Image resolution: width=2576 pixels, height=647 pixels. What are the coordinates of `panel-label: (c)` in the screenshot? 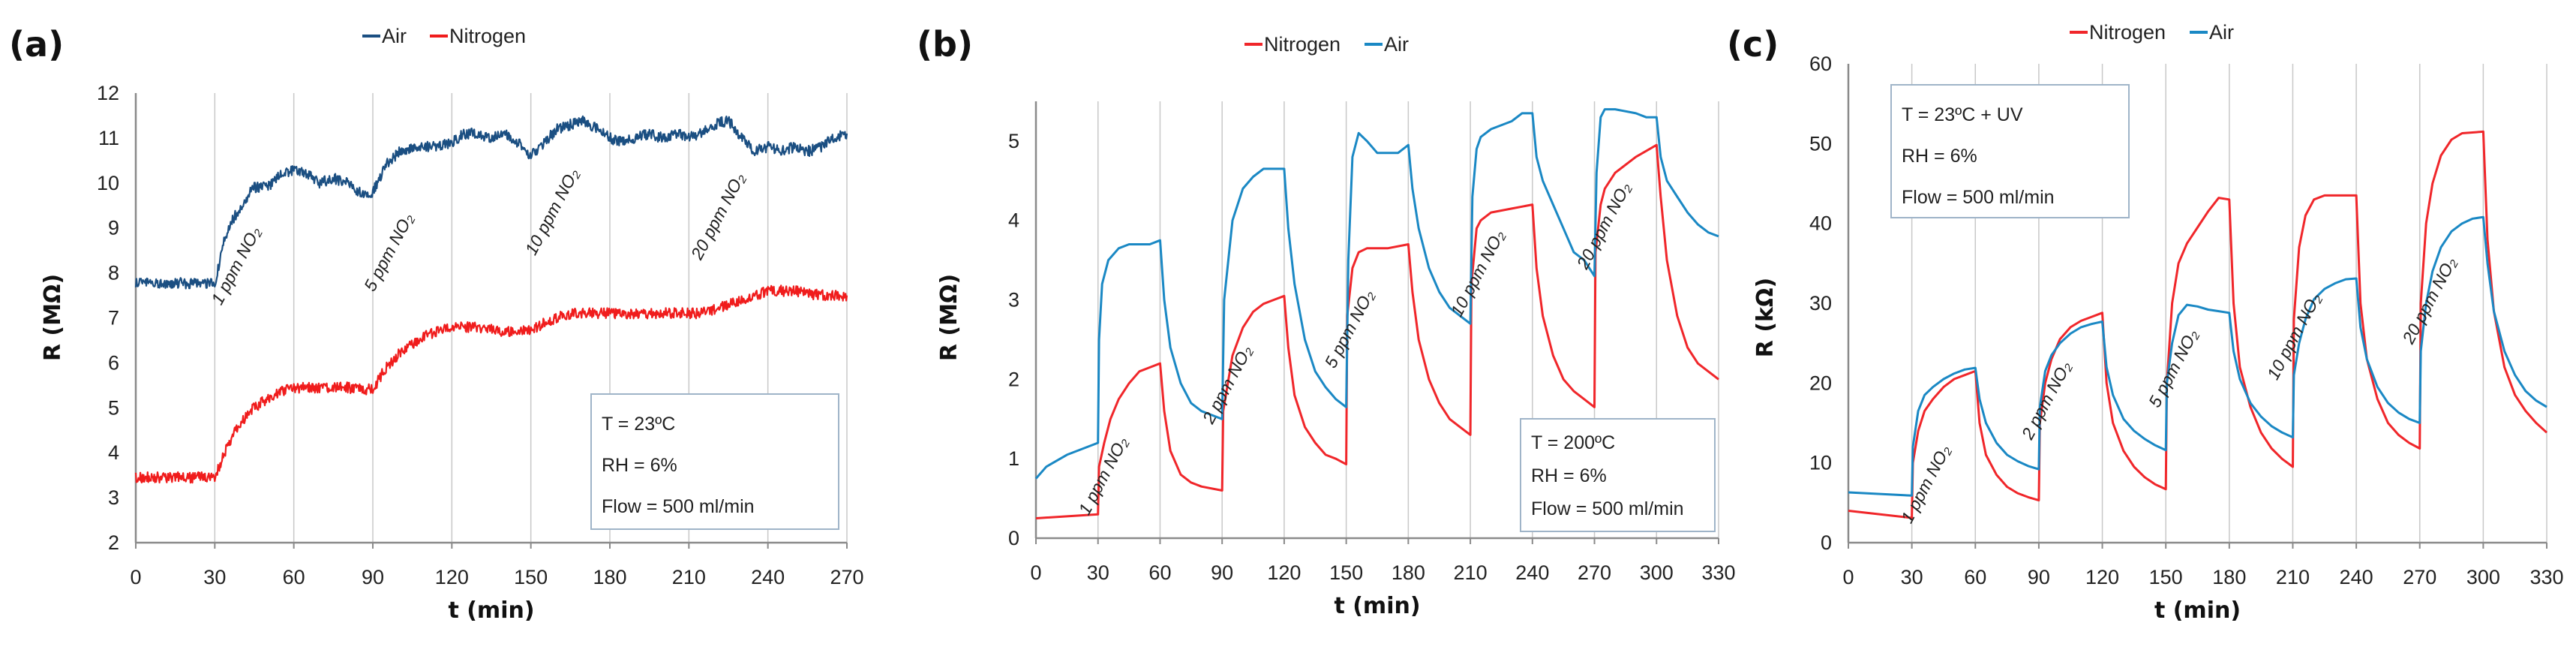 It's located at (1753, 44).